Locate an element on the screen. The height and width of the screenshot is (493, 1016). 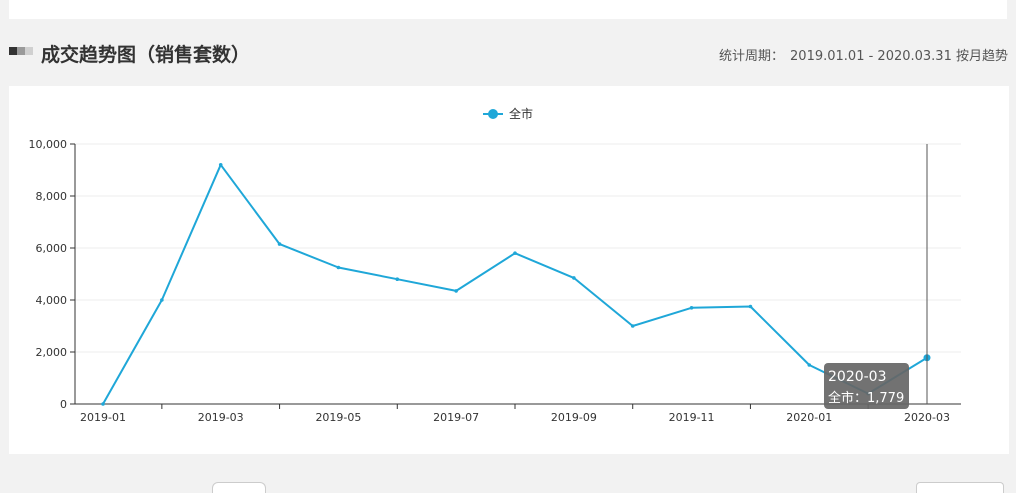
statistics-period: 统计周期： 2019.01.01 - 2020.03.31 按月趋势 is located at coordinates (863, 54).